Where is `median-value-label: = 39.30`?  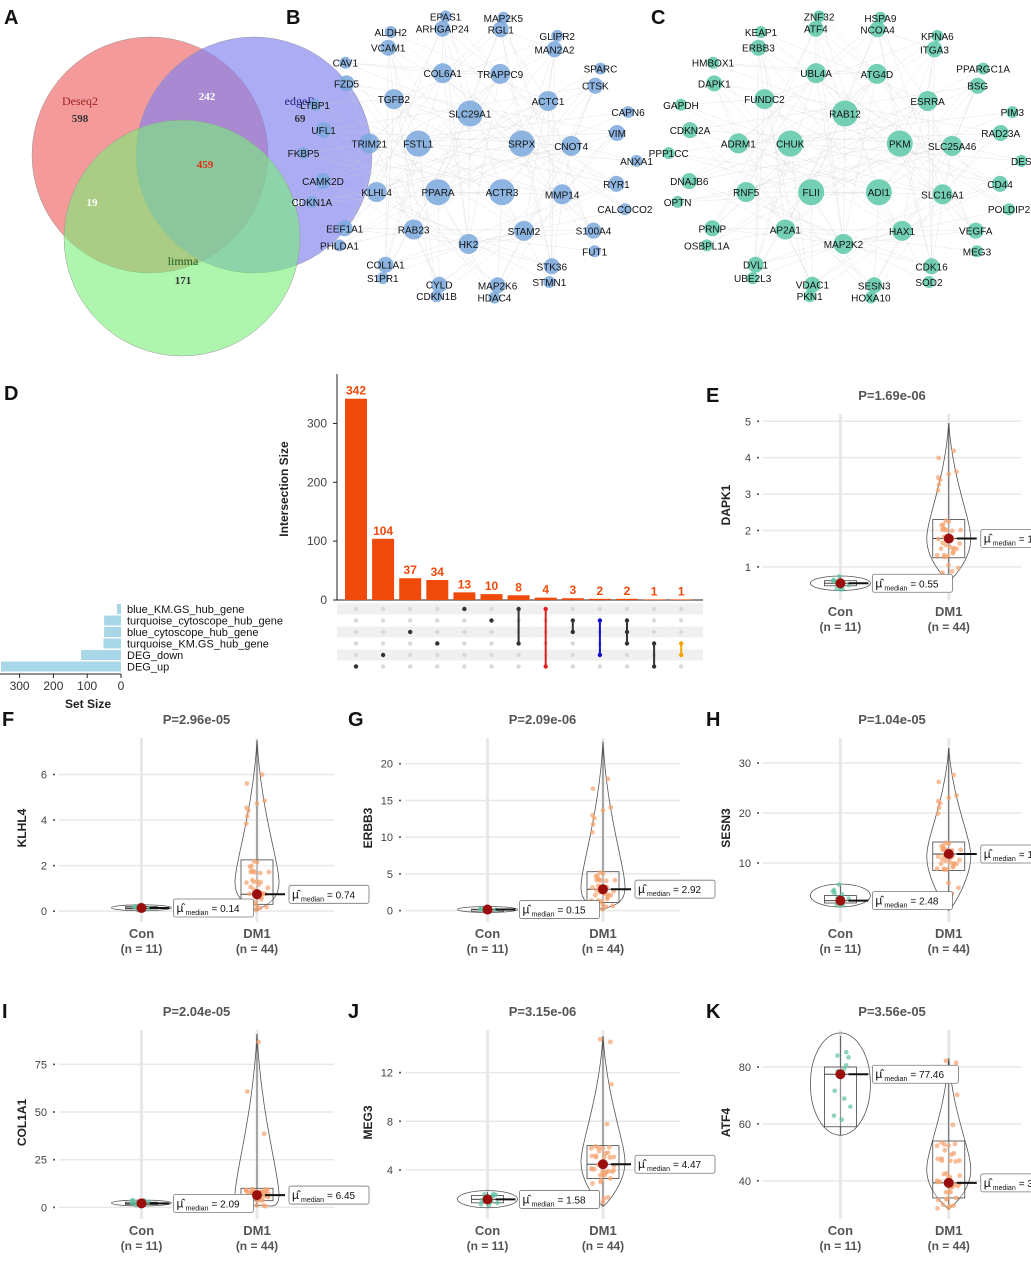
median-value-label: = 39.30 is located at coordinates (1025, 1184).